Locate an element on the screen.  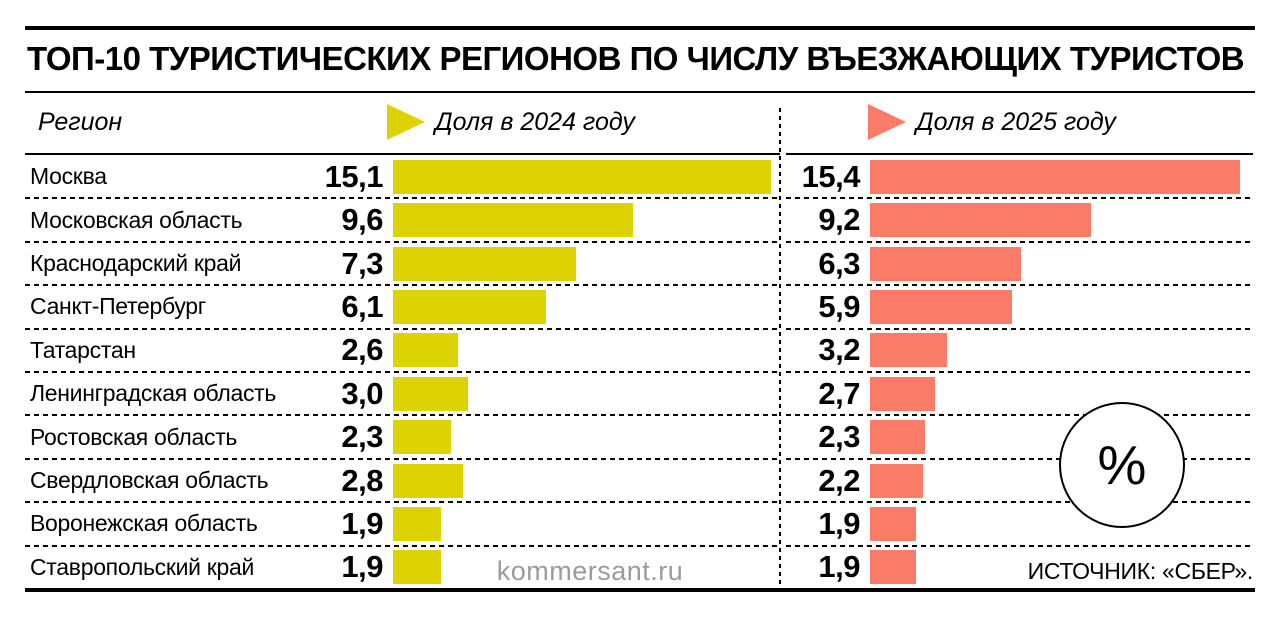
percent-badge: % is located at coordinates (1122, 465).